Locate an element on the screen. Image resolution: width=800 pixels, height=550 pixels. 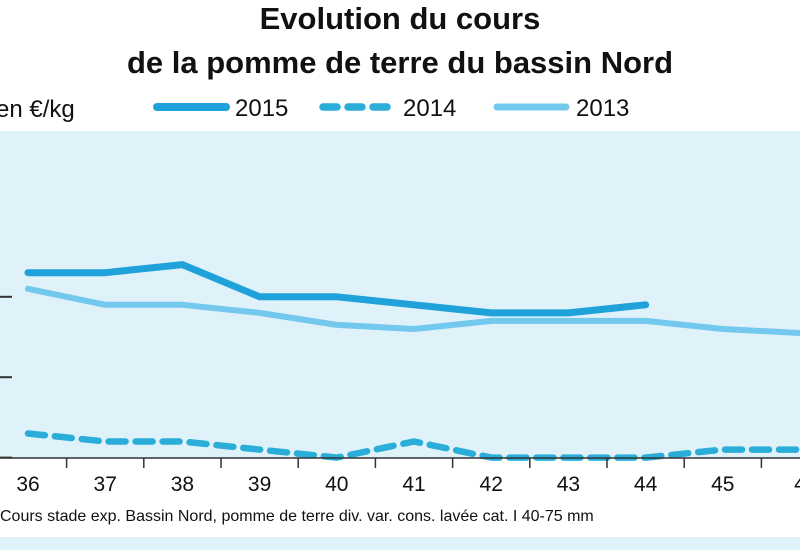
x-tick-label: 40 is located at coordinates (336, 484).